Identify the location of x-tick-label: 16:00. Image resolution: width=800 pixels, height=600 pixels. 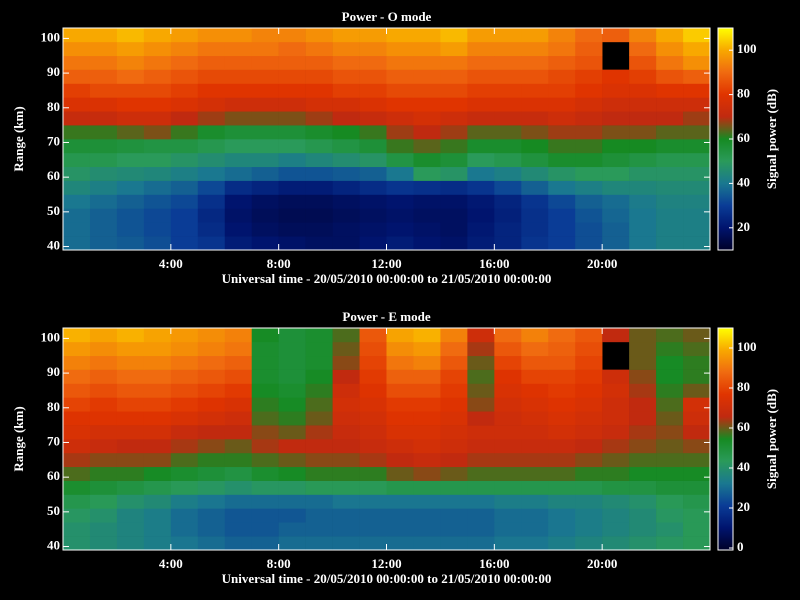
(494, 263).